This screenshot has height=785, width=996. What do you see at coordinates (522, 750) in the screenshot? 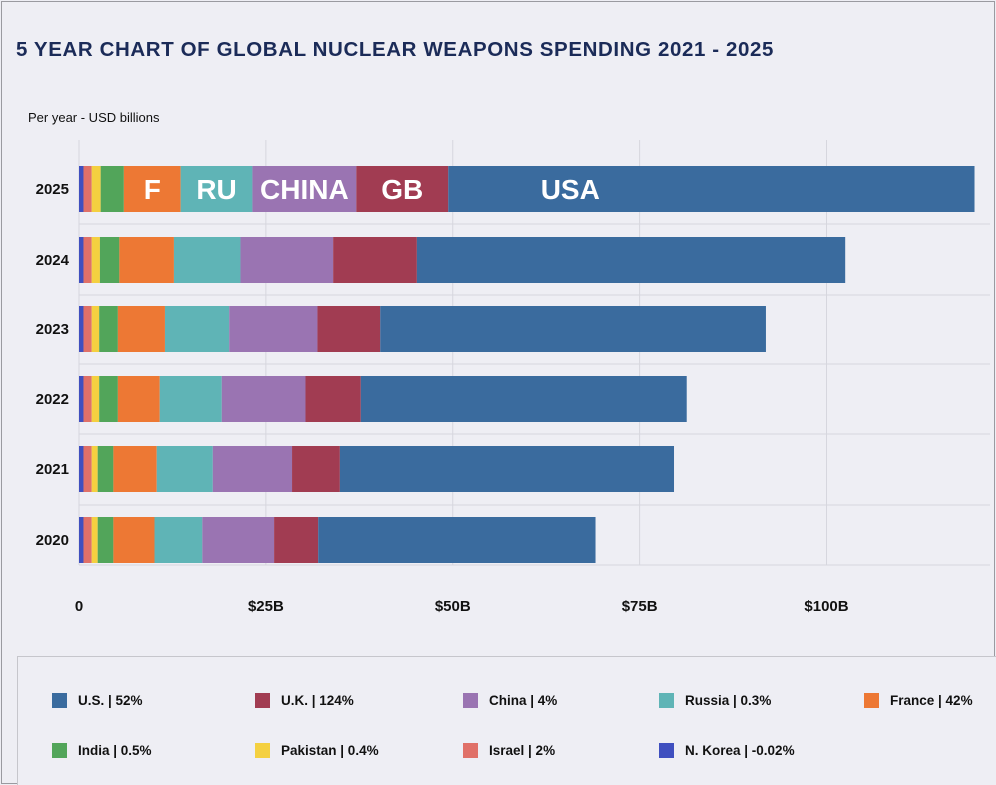
I see `legend-label: Israel | 2%` at bounding box center [522, 750].